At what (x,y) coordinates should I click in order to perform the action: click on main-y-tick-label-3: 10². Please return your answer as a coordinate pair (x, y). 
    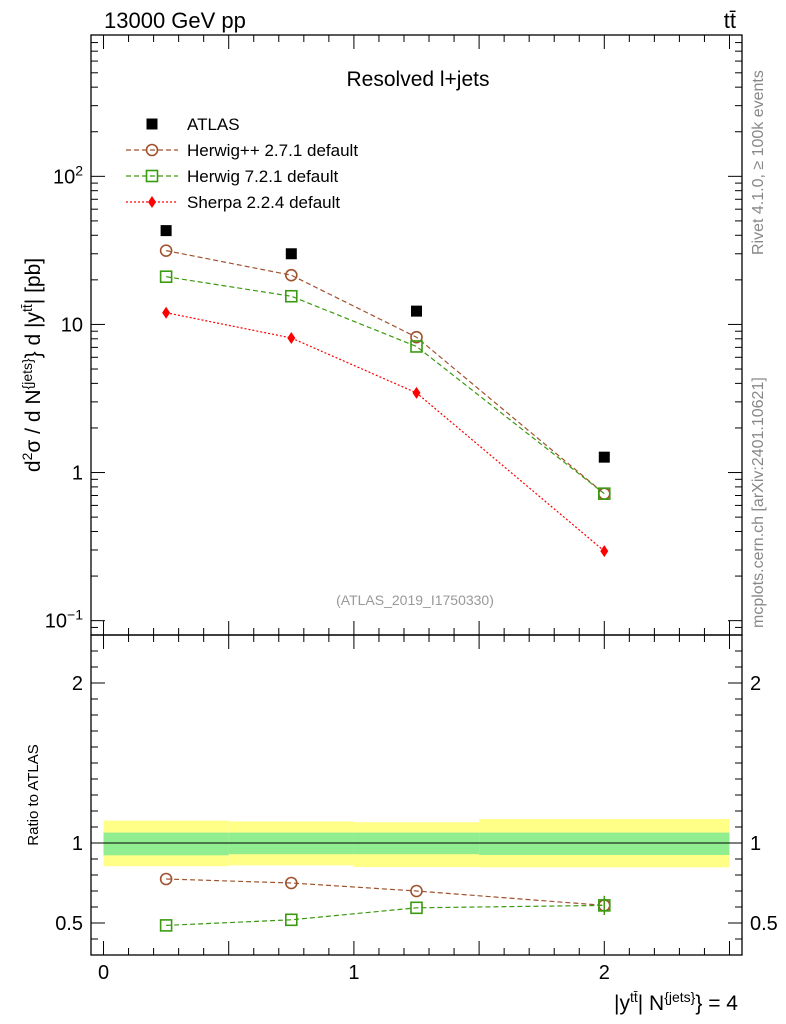
    Looking at the image, I should click on (68, 175).